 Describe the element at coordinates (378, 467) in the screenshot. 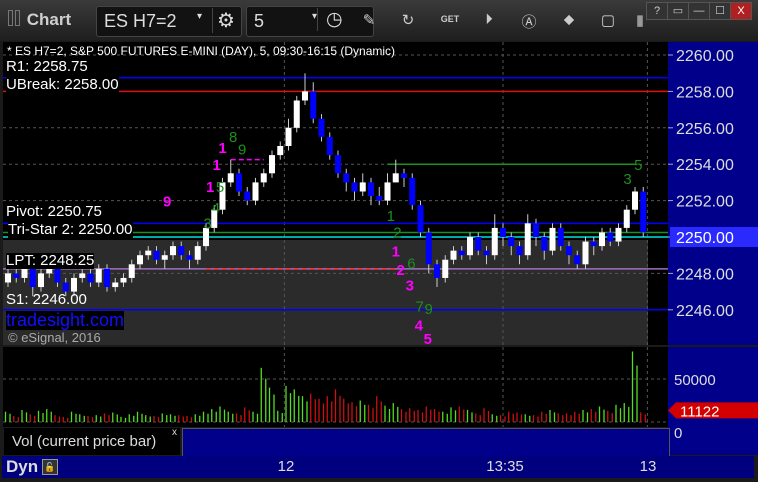

I see `time-axis: Dyn 🔓 12 13:35 13` at that location.